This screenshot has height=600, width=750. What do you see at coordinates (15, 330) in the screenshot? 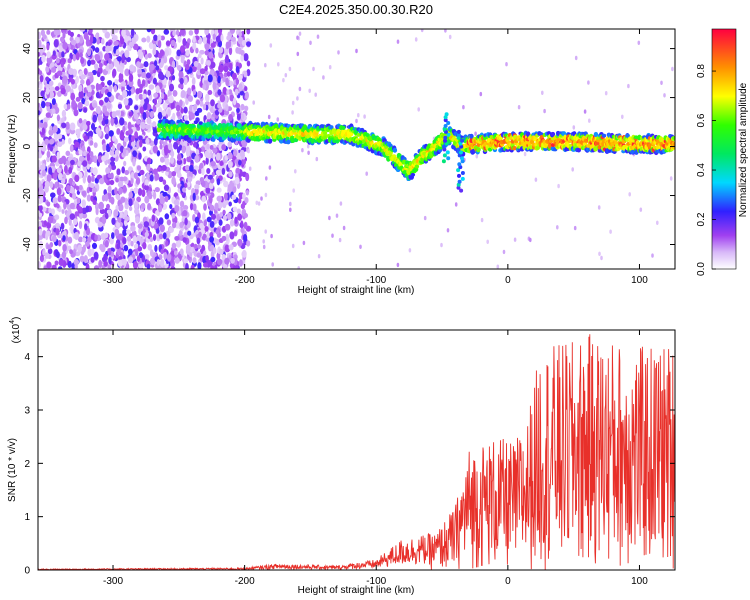
I see `svg-text: (x104)` at bounding box center [15, 330].